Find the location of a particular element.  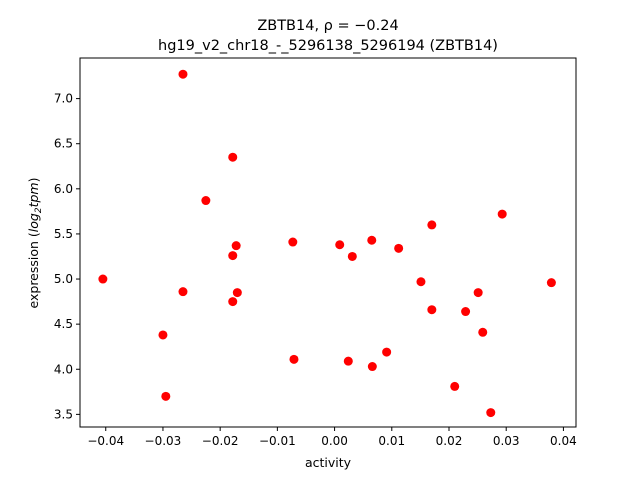

y-tick-label: 5.5 is located at coordinates (63, 234).